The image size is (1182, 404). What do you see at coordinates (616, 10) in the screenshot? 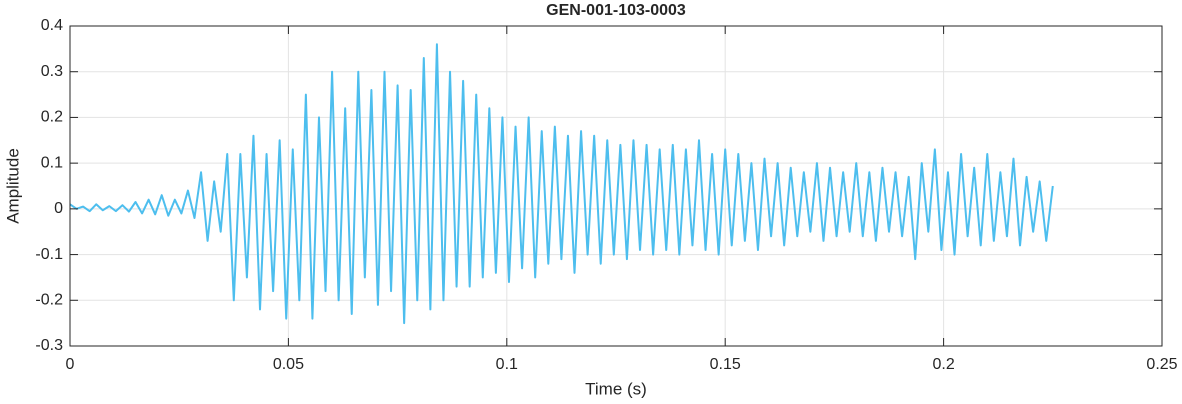
I see `chart-title: GEN-001-103-0003` at bounding box center [616, 10].